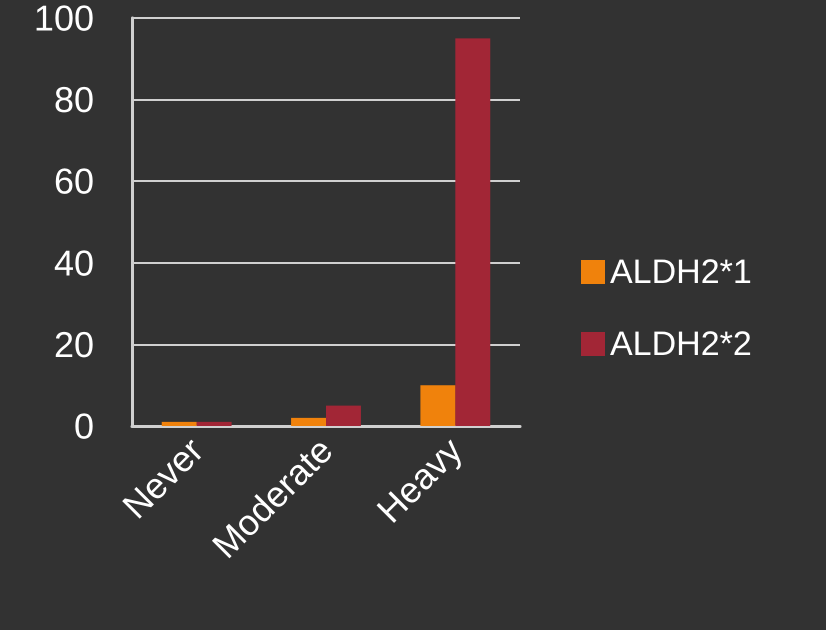 Image resolution: width=826 pixels, height=630 pixels. I want to click on legend-label: ALDH2*2, so click(681, 344).